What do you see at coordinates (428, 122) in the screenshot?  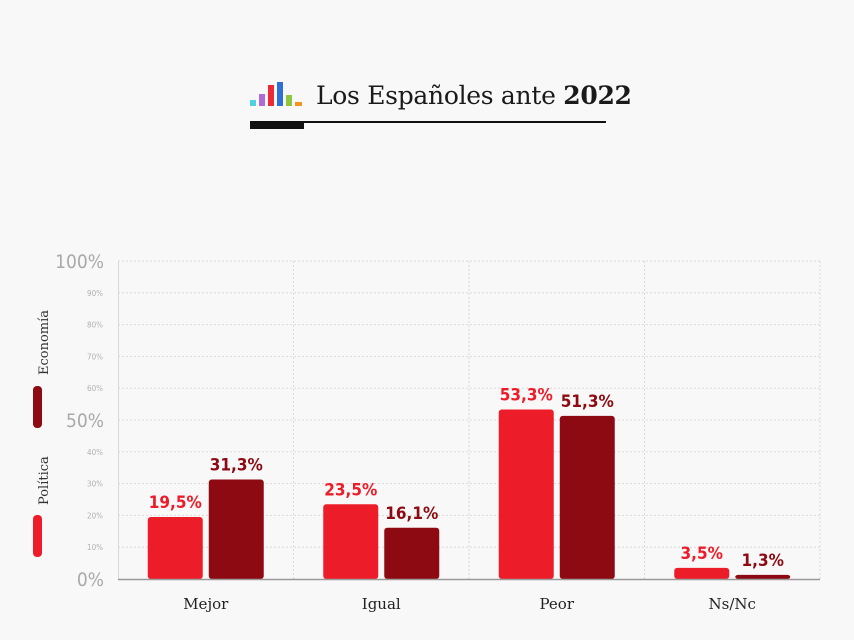 I see `title-underline` at bounding box center [428, 122].